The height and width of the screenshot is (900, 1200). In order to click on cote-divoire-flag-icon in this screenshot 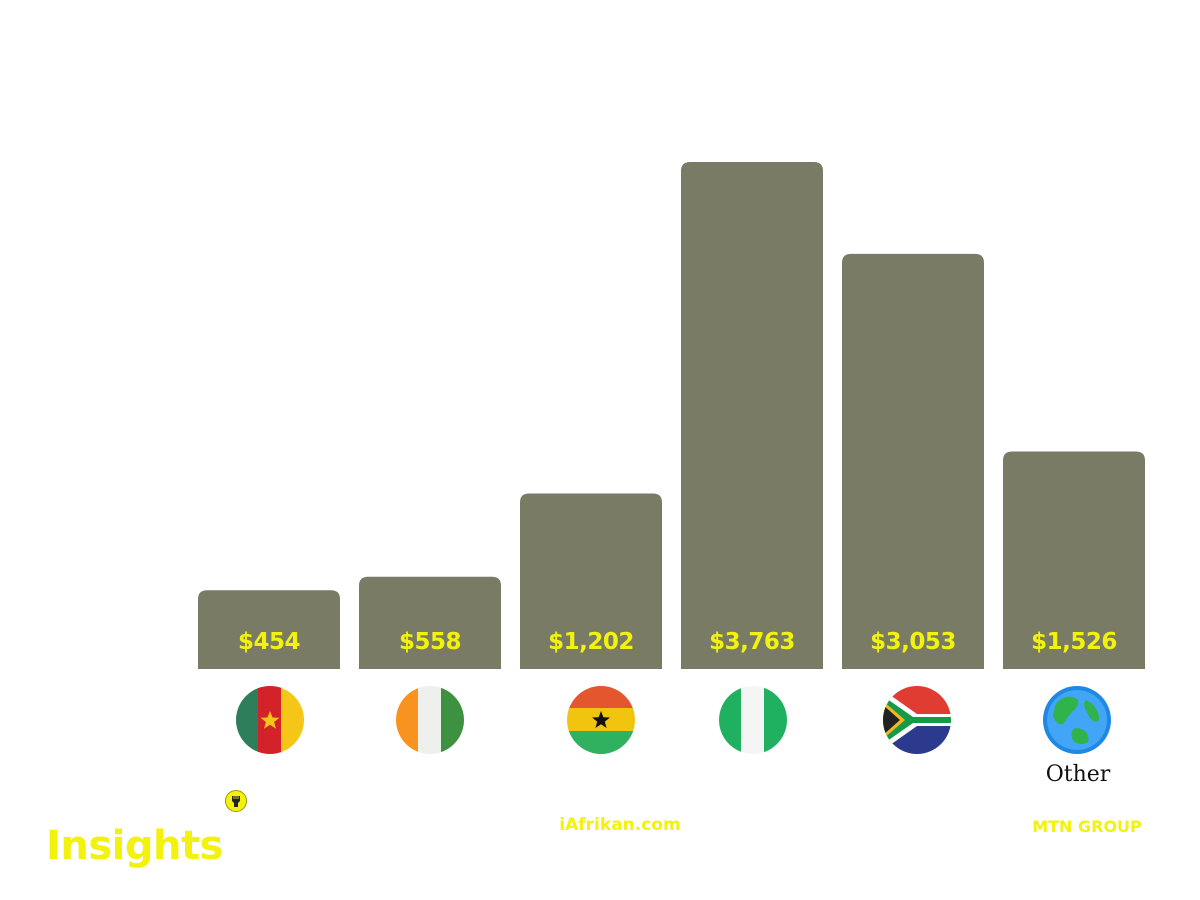, I will do `click(430, 720)`.